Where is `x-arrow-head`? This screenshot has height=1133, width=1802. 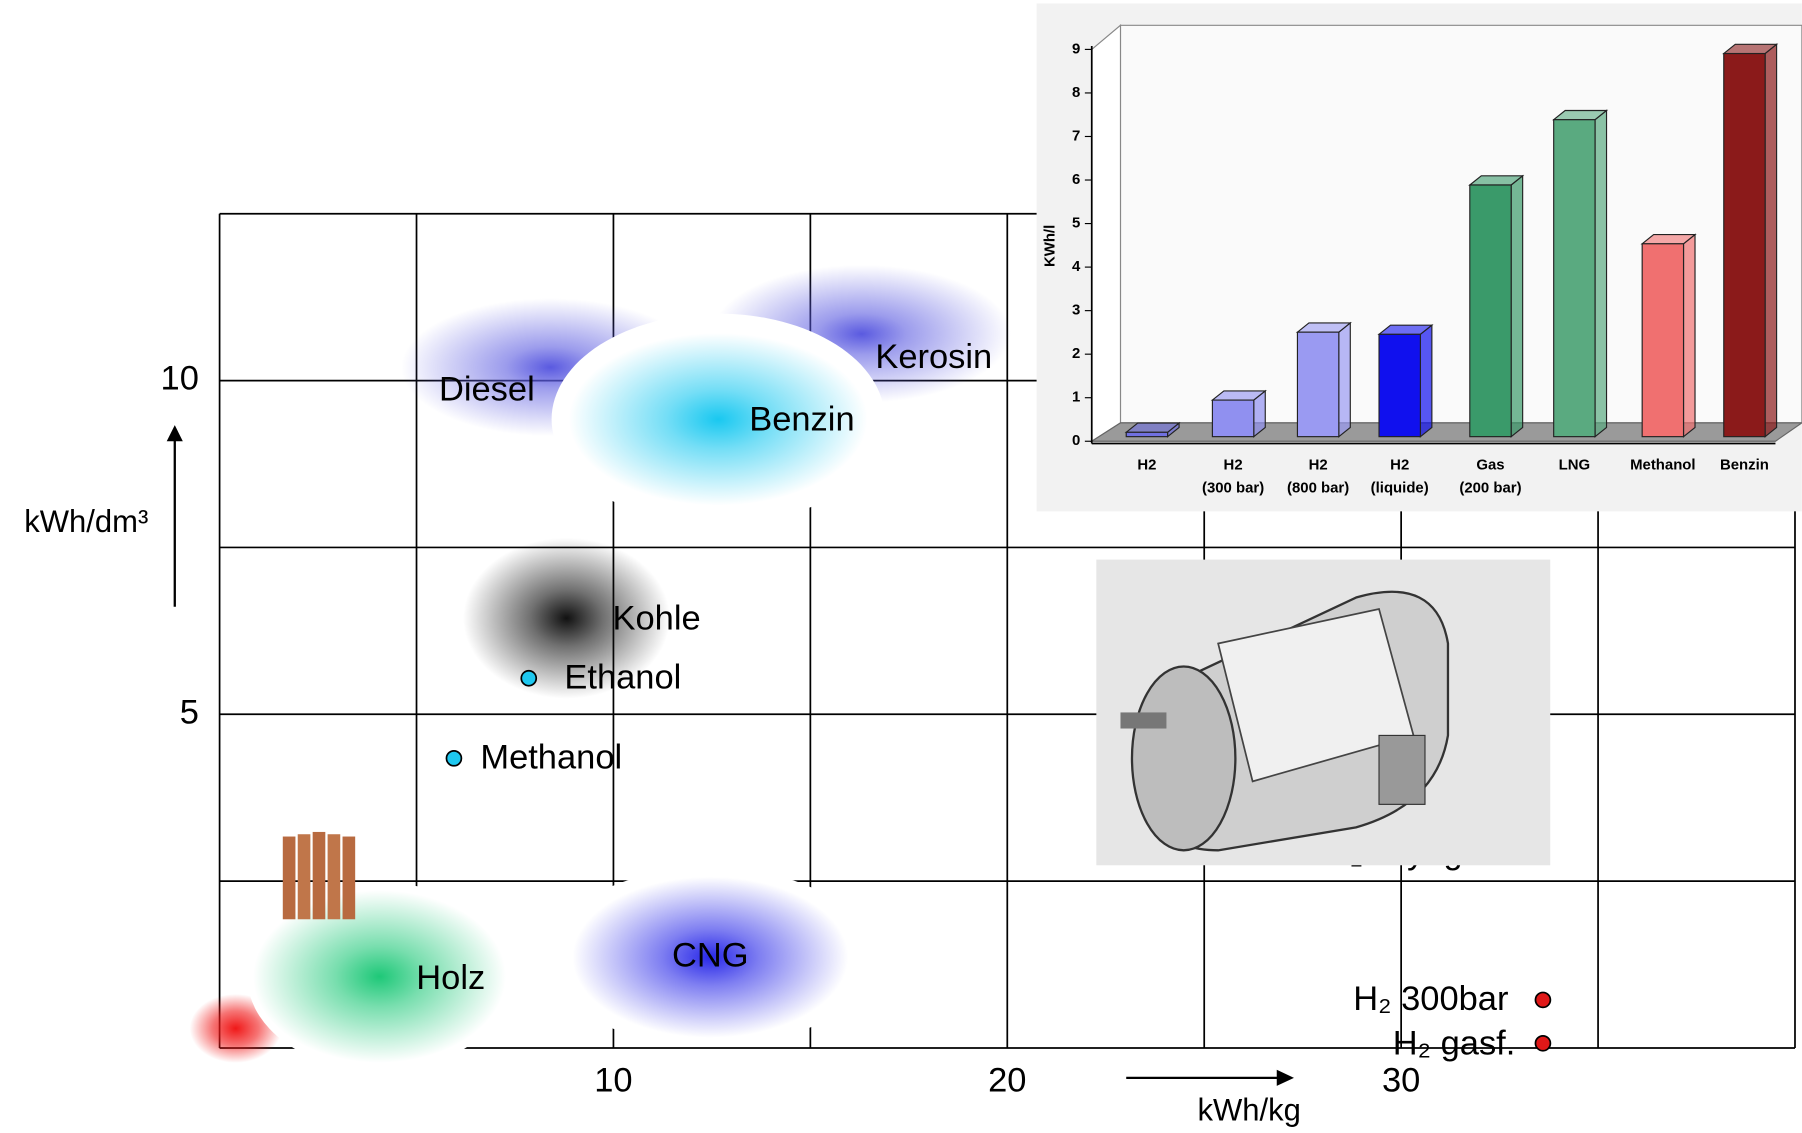 x-arrow-head is located at coordinates (1285, 1077).